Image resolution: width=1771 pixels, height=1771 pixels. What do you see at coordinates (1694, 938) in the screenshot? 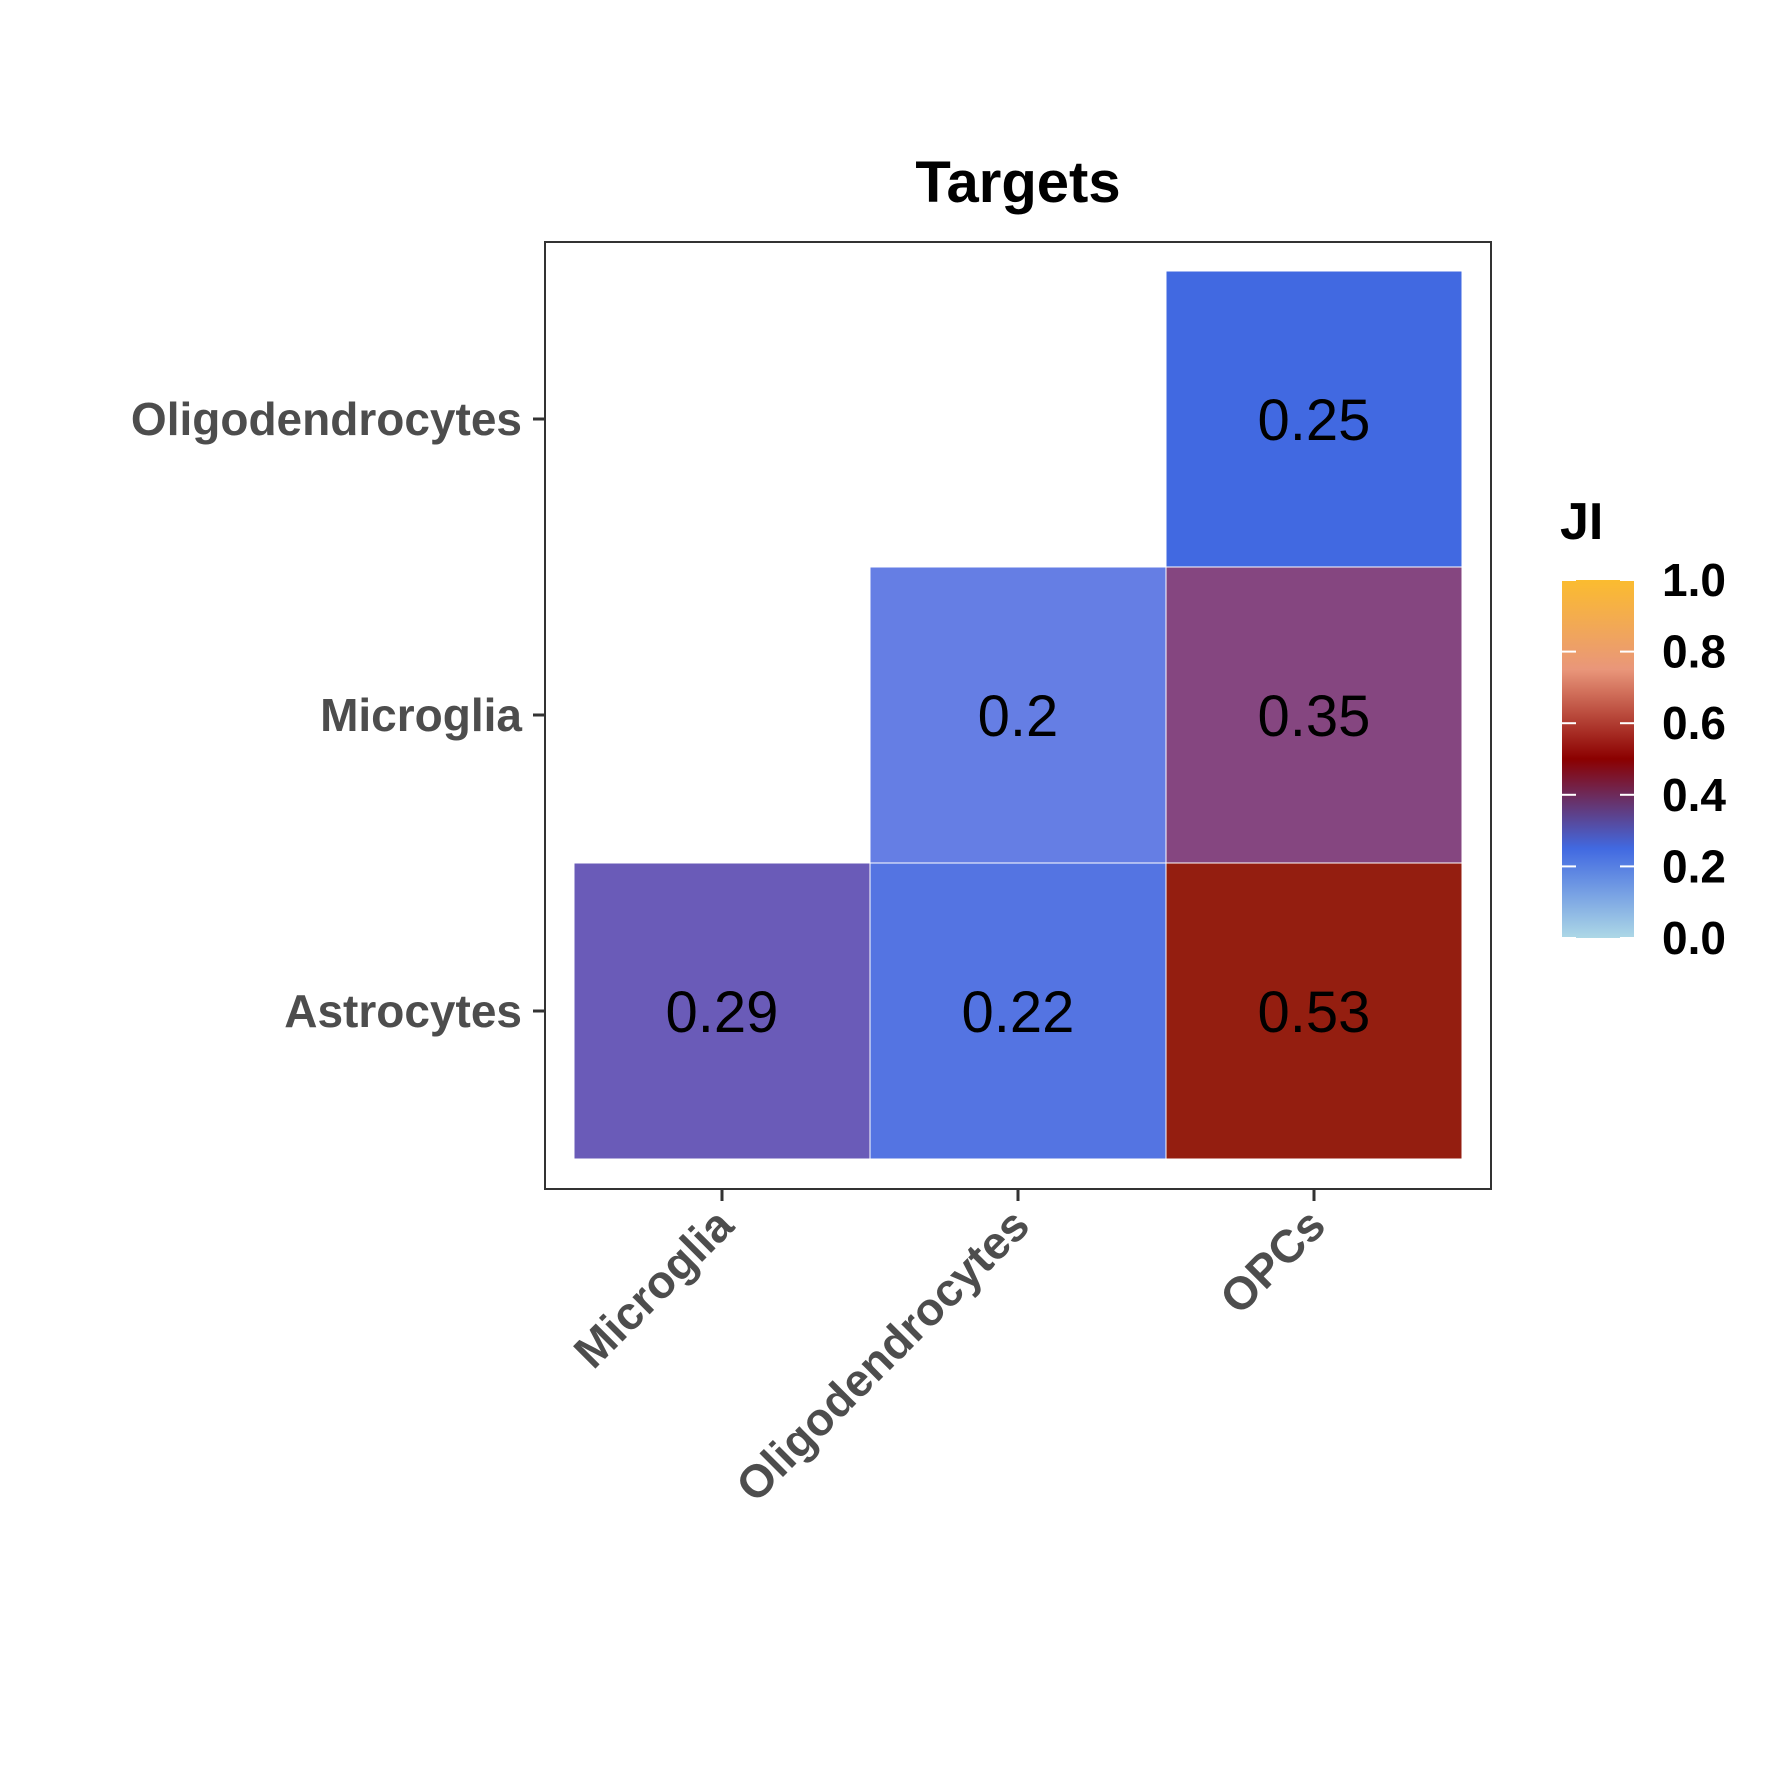
I see `legend-tick-label: 0.0` at bounding box center [1694, 938].